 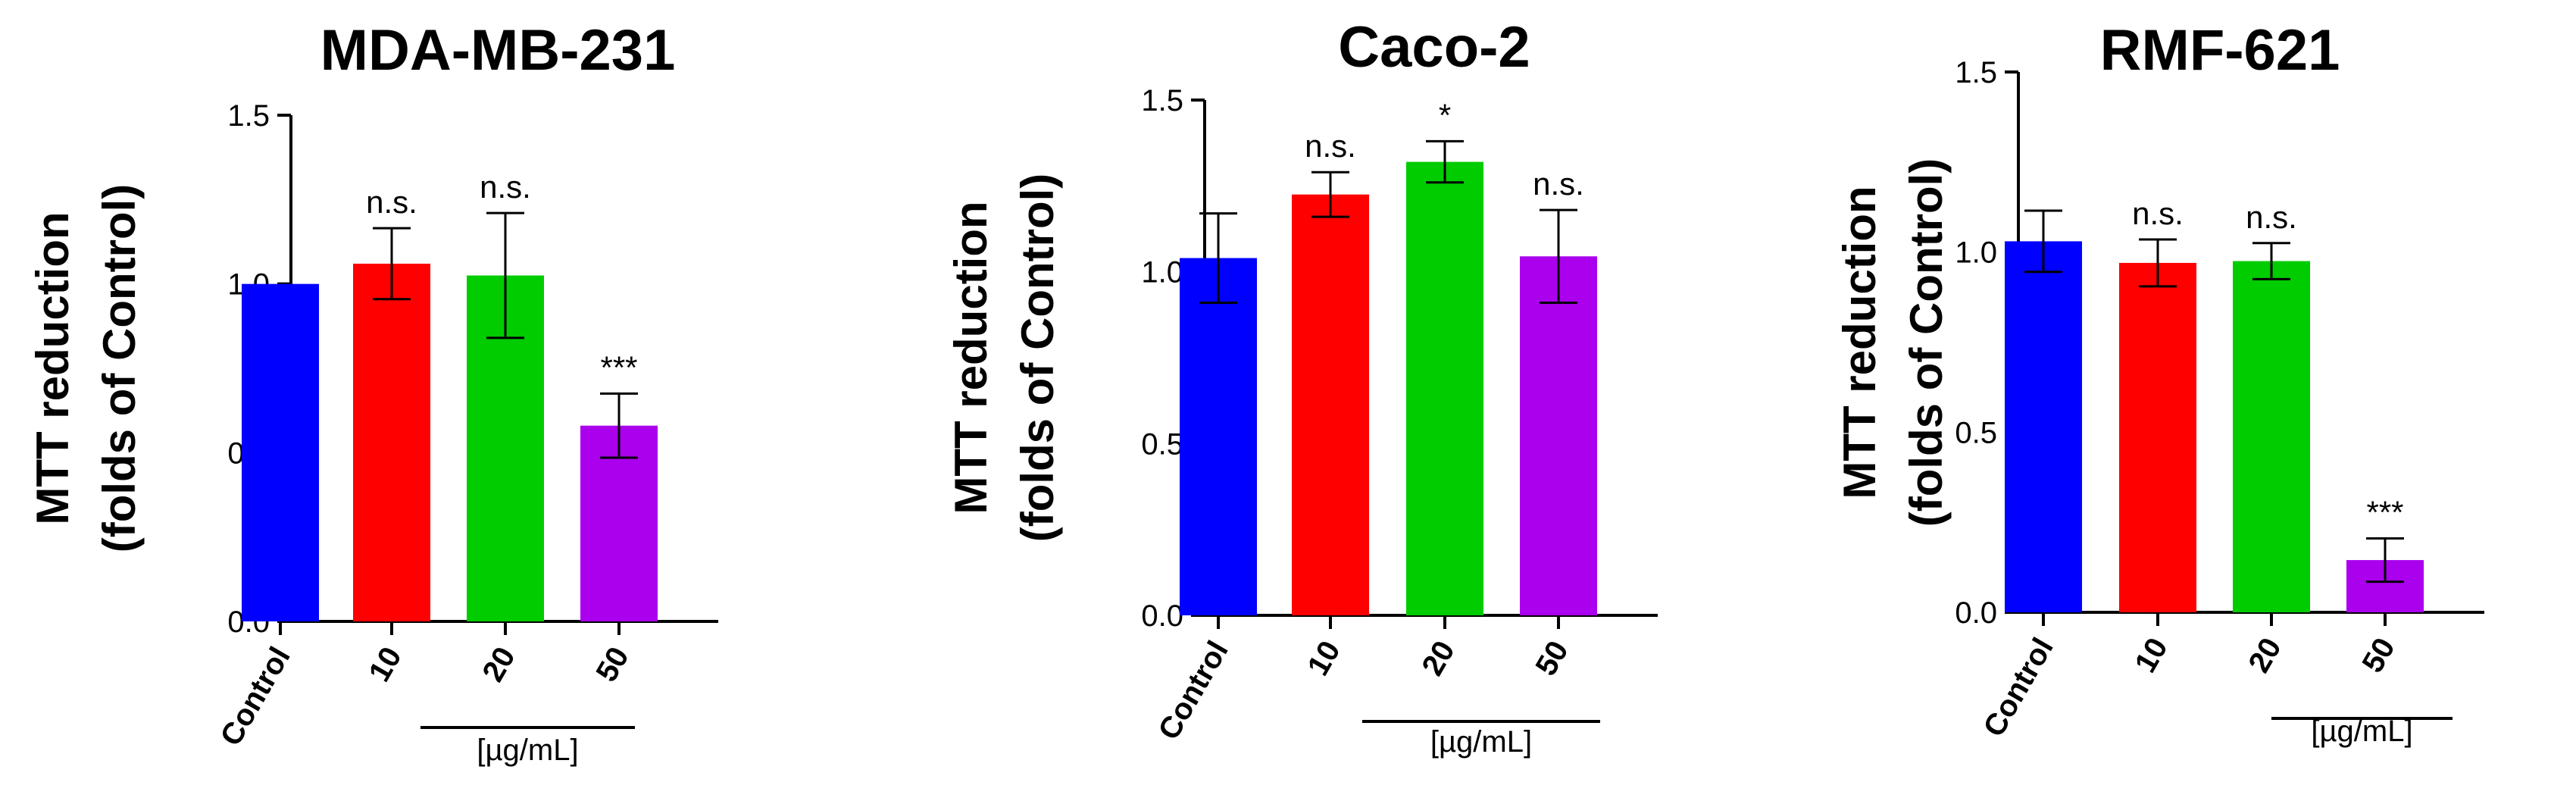 What do you see at coordinates (498, 50) in the screenshot?
I see `chart-title: MDA-MB-231` at bounding box center [498, 50].